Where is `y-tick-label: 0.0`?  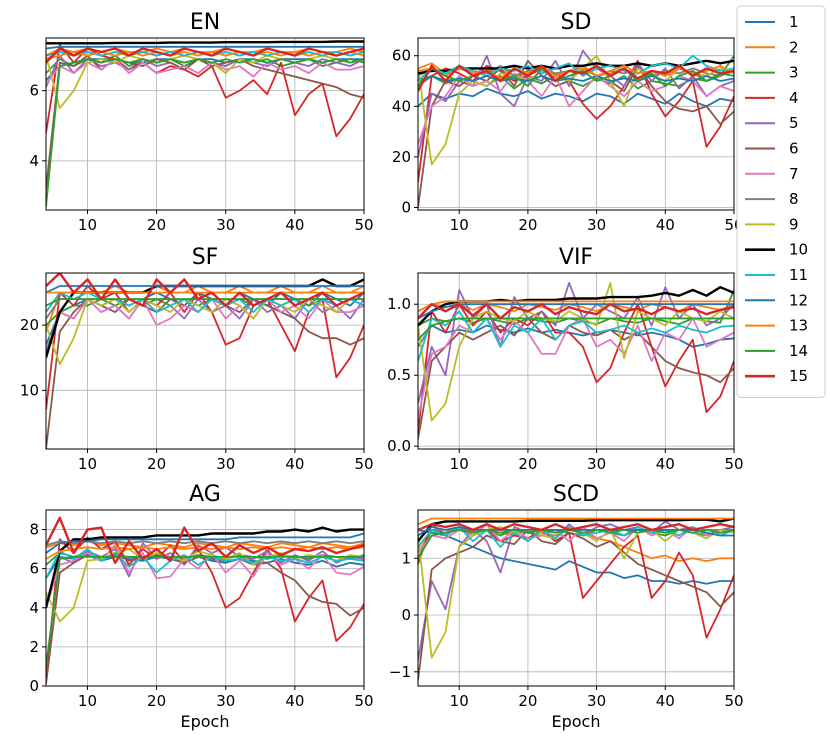 y-tick-label: 0.0 is located at coordinates (399, 446).